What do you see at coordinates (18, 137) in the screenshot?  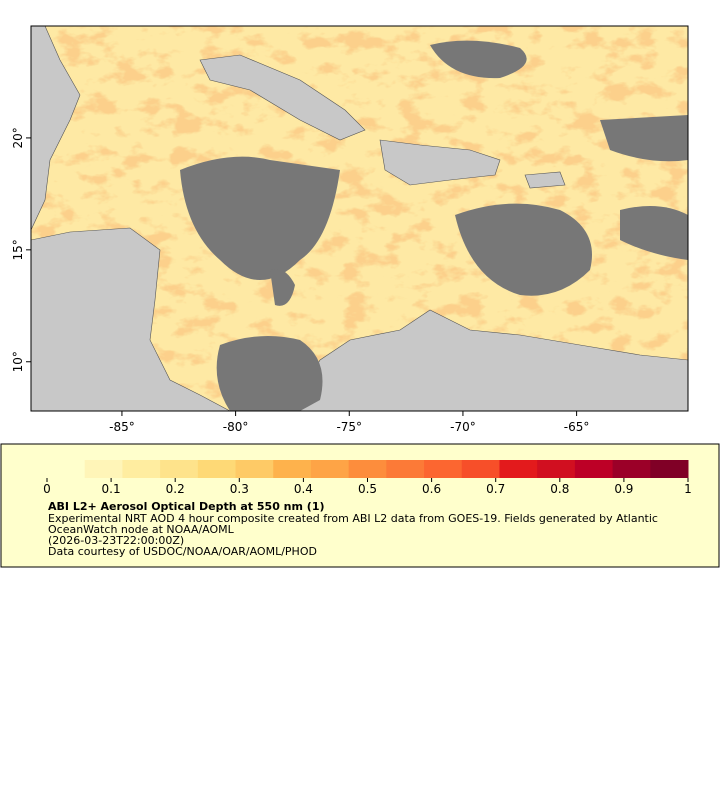 I see `y-tick-label: 20°` at bounding box center [18, 137].